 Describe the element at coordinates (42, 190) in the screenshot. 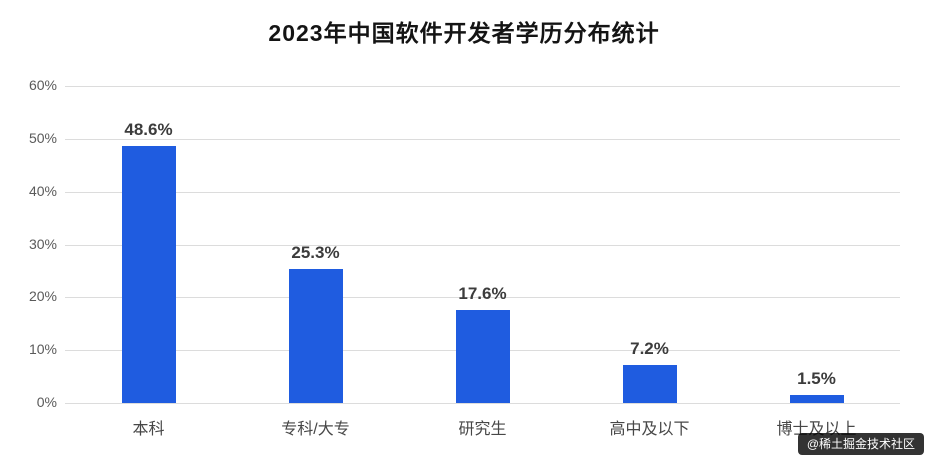

I see `y-axis-tick-label: 40%` at that location.